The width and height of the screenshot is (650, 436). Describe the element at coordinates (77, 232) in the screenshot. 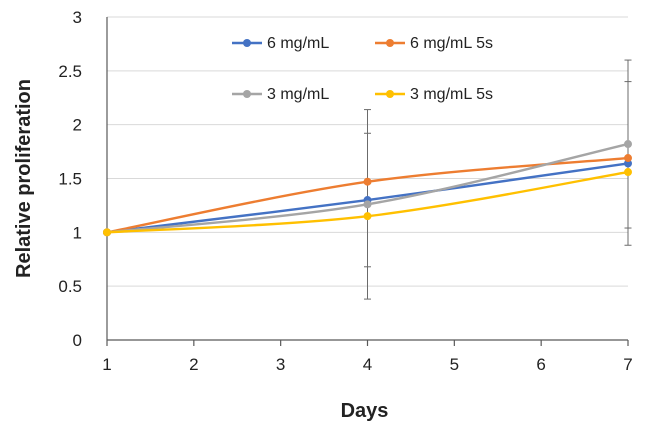

I see `y-tick-label: 1` at that location.